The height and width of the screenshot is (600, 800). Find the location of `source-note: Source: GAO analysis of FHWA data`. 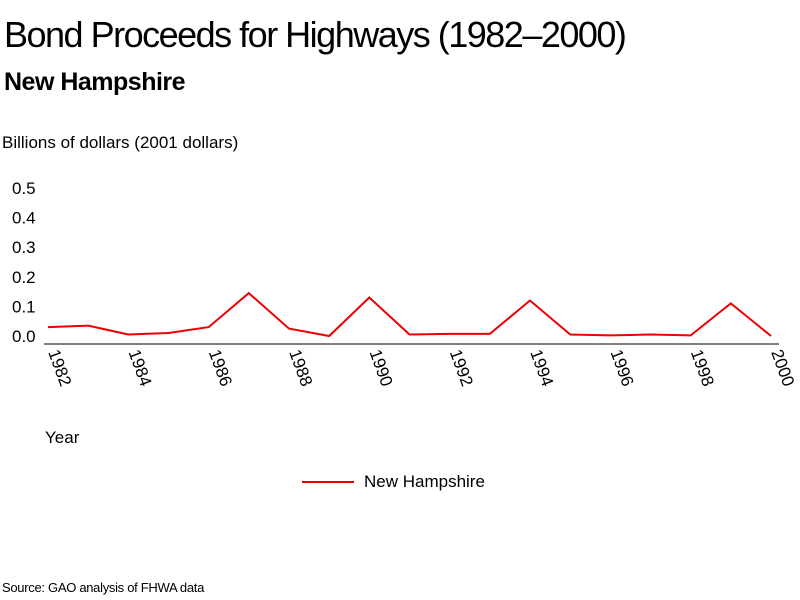

source-note: Source: GAO analysis of FHWA data is located at coordinates (103, 587).